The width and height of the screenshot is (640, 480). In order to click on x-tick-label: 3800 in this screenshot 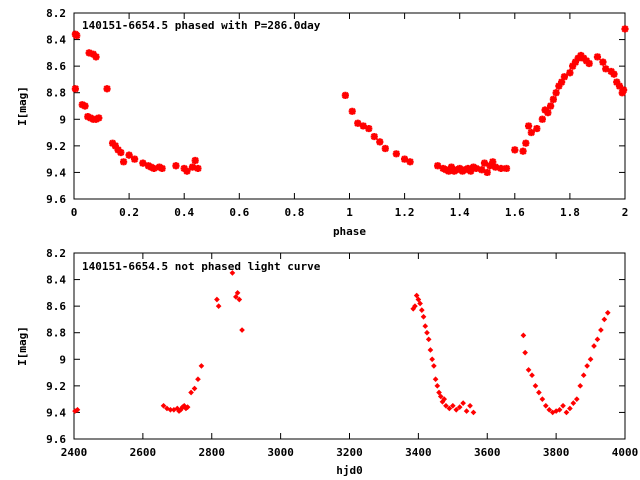, I will do `click(556, 452)`.